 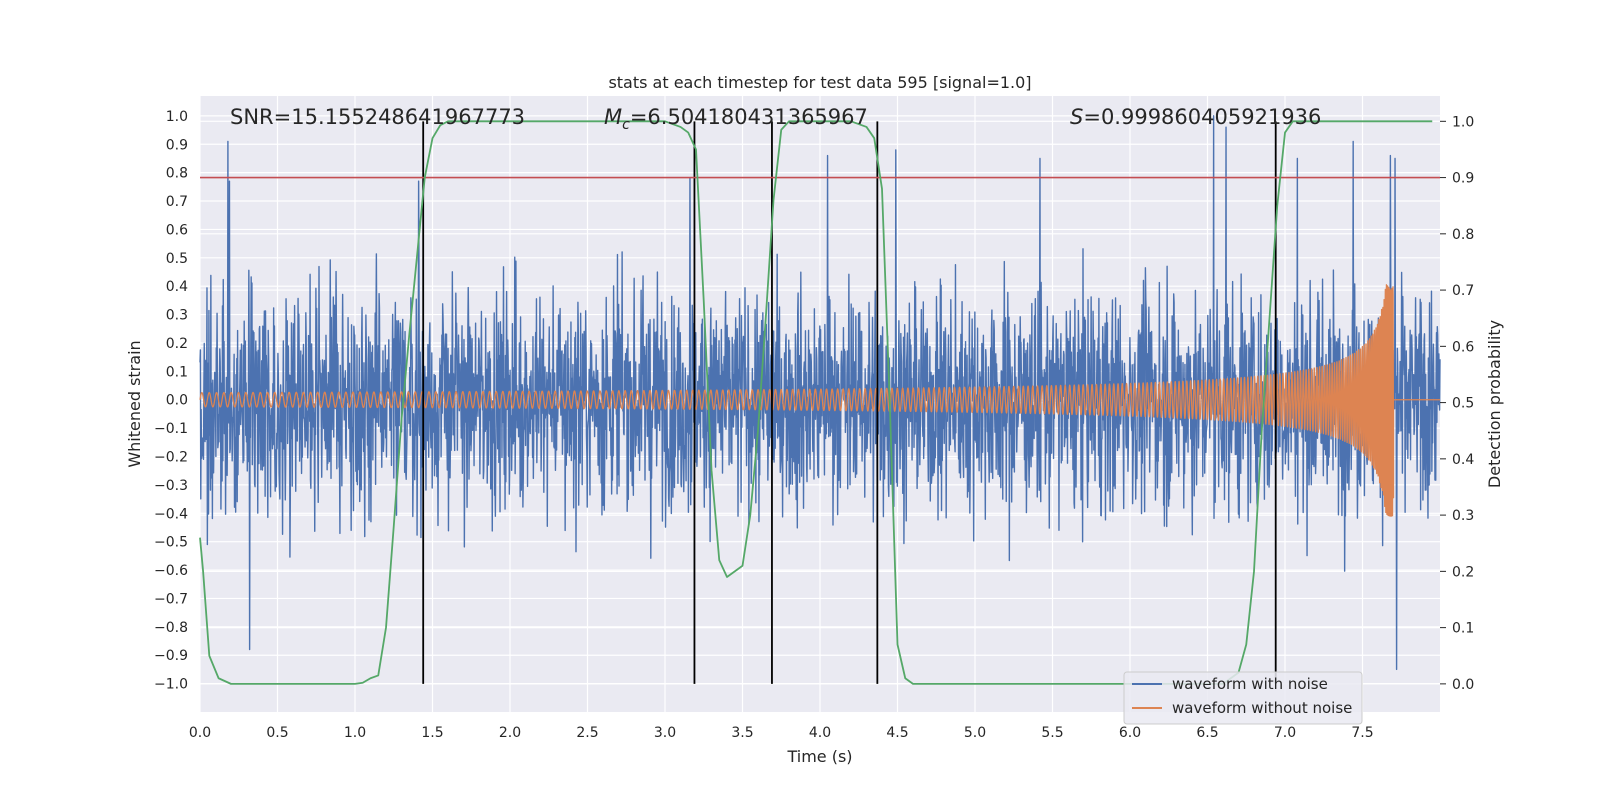 What do you see at coordinates (134, 403) in the screenshot?
I see `y-axis-label-left: Whitened strain` at bounding box center [134, 403].